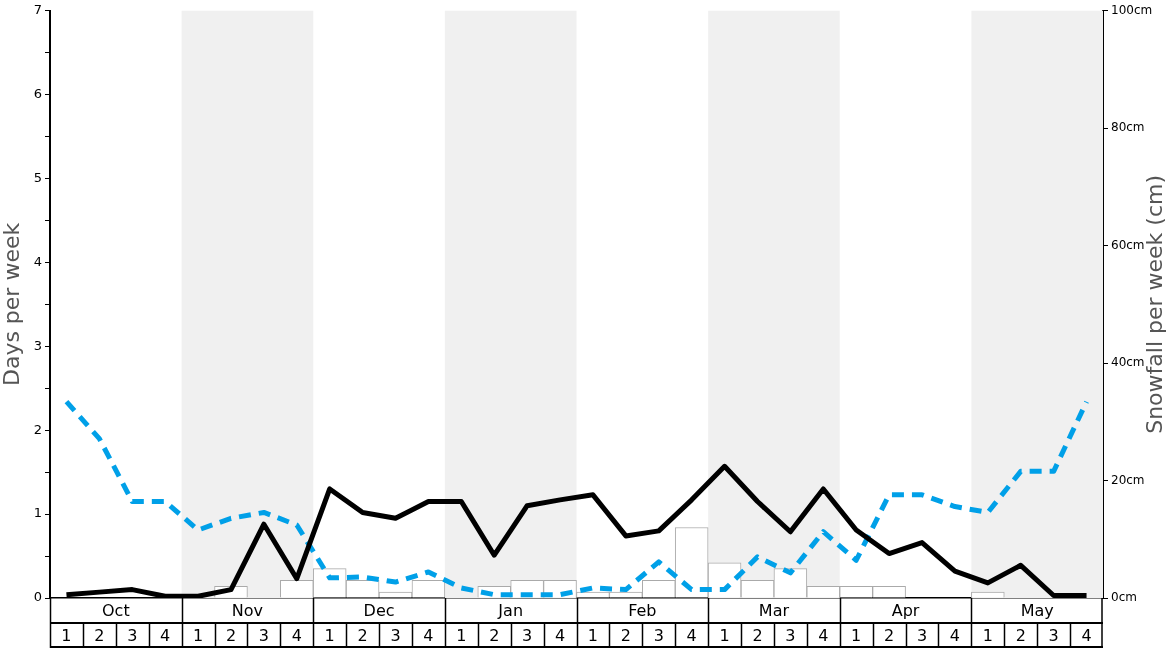 The image size is (1168, 648). What do you see at coordinates (37, 177) in the screenshot?
I see `y-tick-label: 5` at bounding box center [37, 177].